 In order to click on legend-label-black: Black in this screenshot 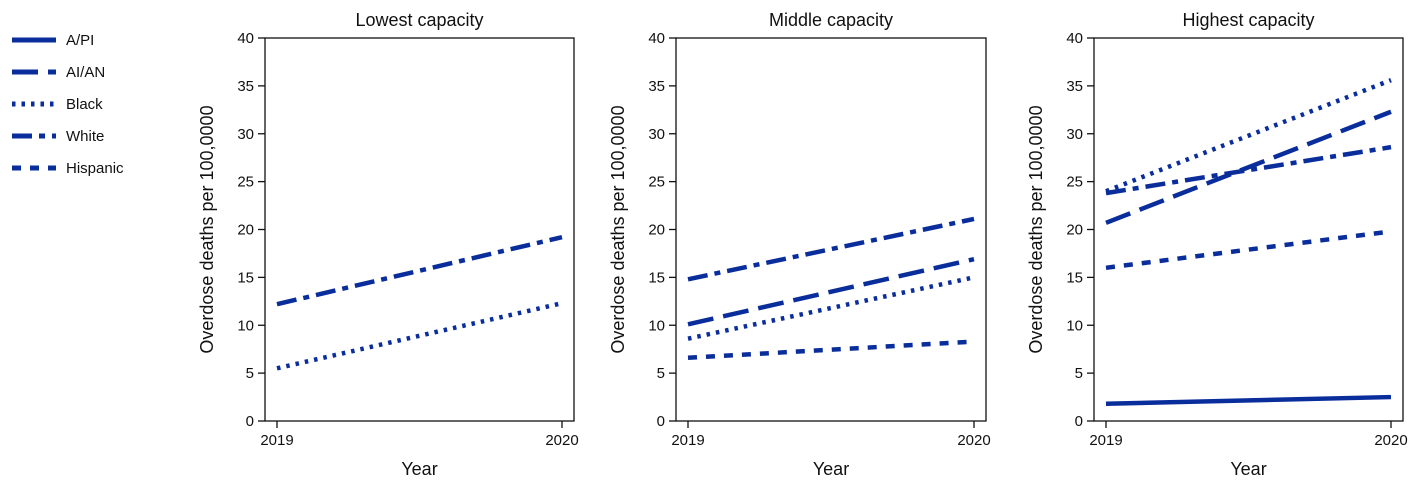, I will do `click(84, 104)`.